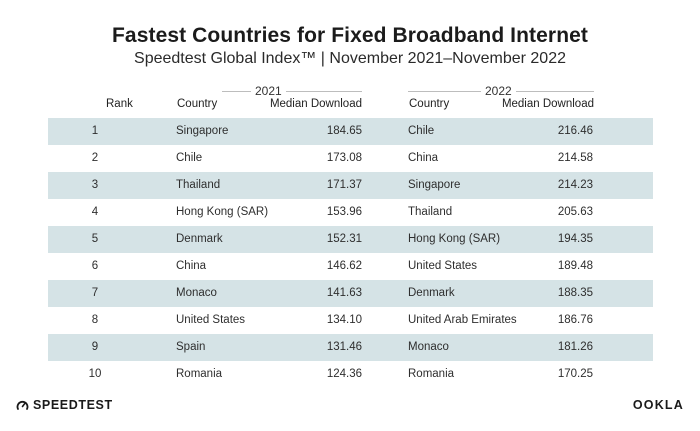 This screenshot has width=700, height=431. Describe the element at coordinates (199, 374) in the screenshot. I see `country-2021-cell: Romania` at that location.